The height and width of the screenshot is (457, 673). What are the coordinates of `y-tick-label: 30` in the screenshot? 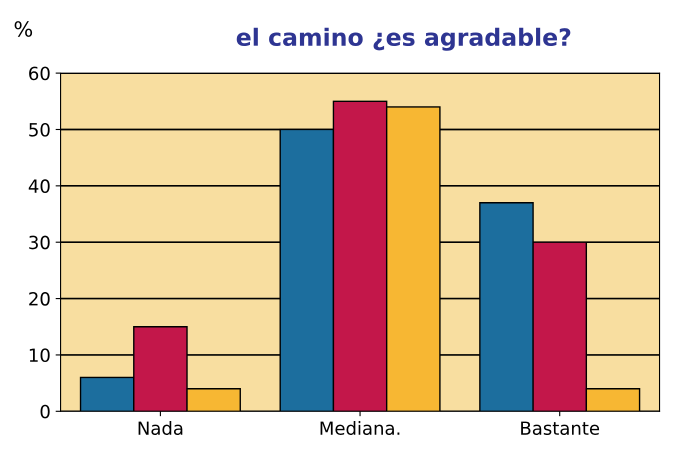 It's located at (39, 243).